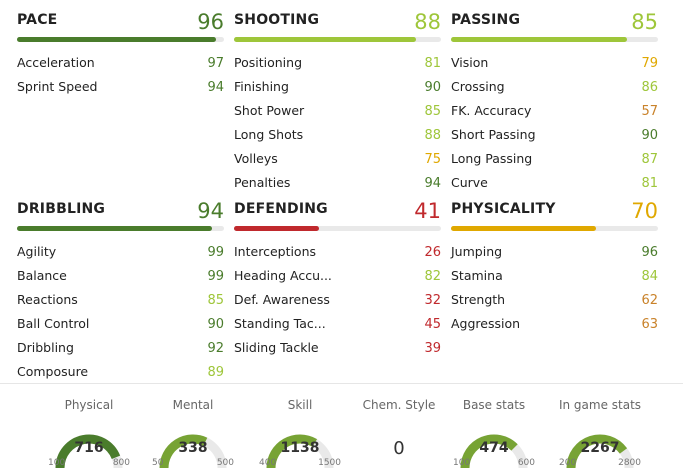  Describe the element at coordinates (486, 20) in the screenshot. I see `category-title: PASSING` at that location.